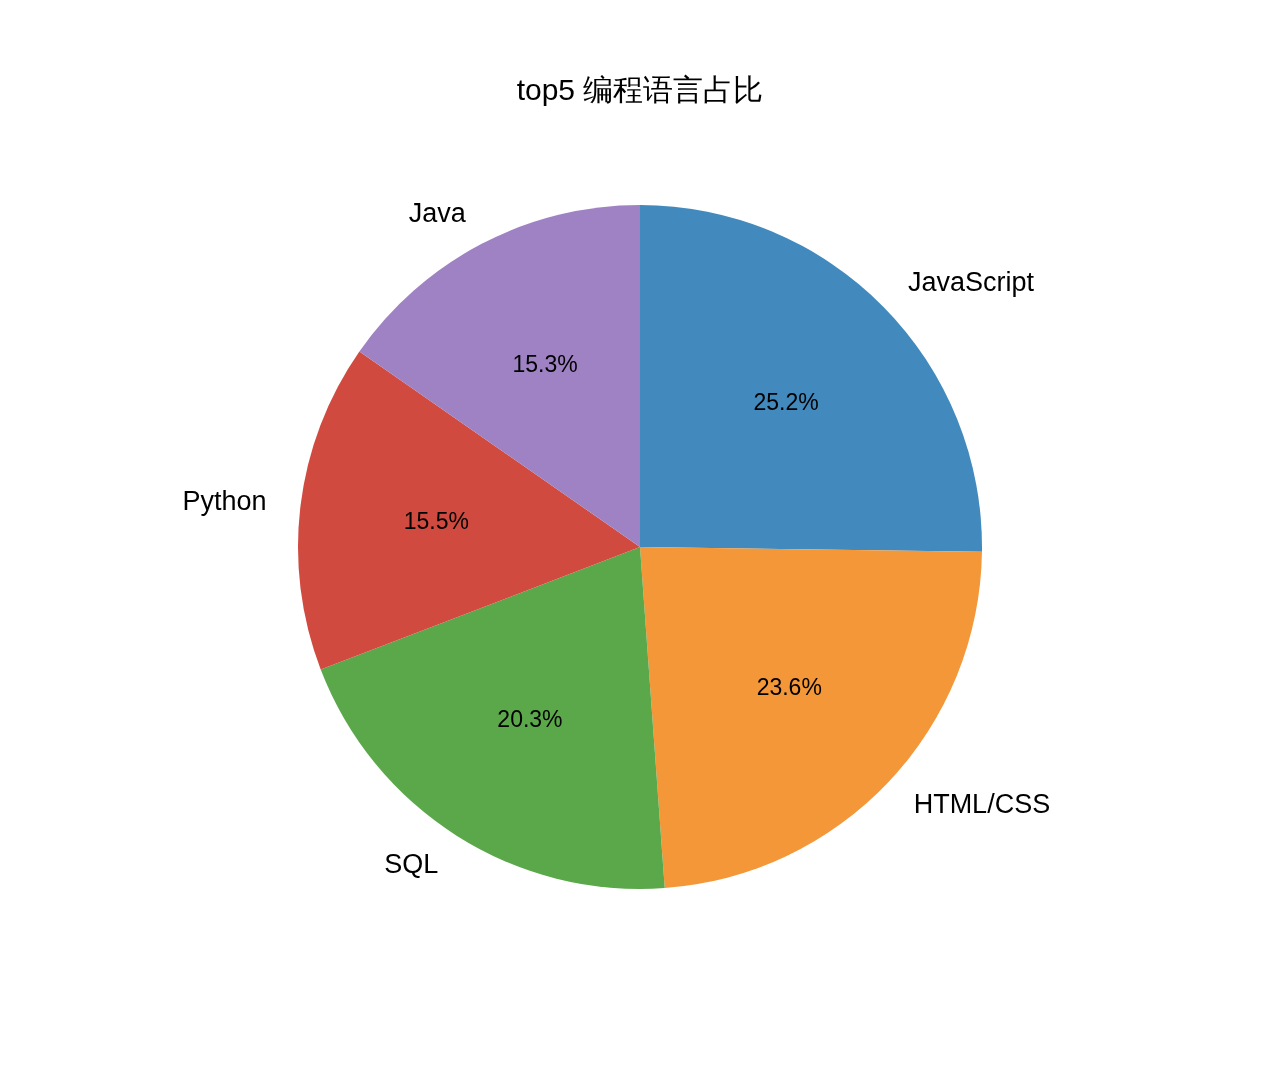 The image size is (1280, 1076). What do you see at coordinates (786, 401) in the screenshot?
I see `data-label: 25.2%` at bounding box center [786, 401].